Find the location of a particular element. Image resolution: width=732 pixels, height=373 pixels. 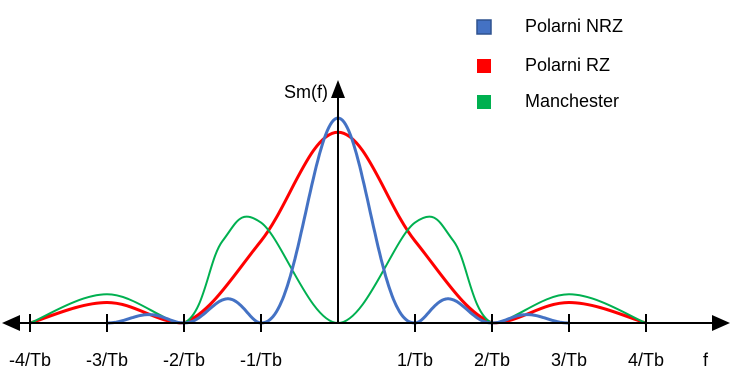

y-axis is located at coordinates (338, 201).